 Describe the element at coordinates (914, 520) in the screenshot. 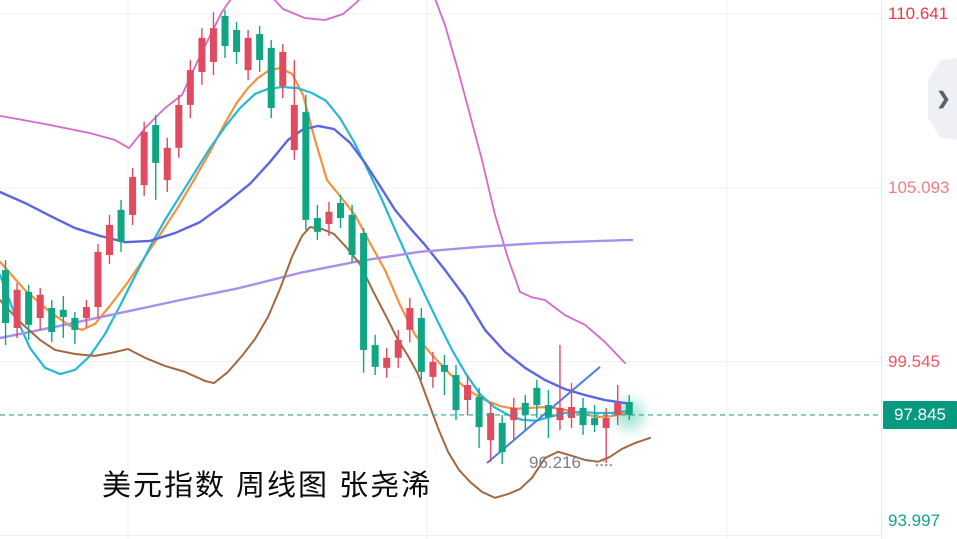

I see `price-axis-label: 93.997` at that location.